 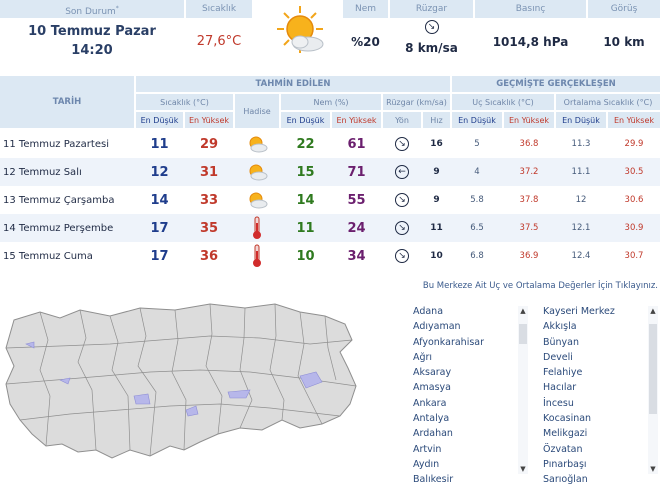 I want to click on forecast-humidity-low: 11, so click(x=305, y=228).